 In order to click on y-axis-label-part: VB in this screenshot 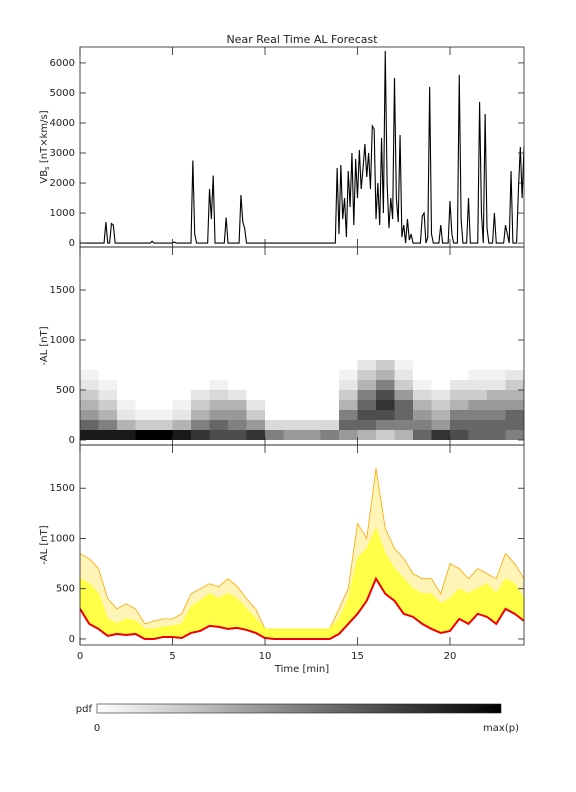, I will do `click(44, 177)`.